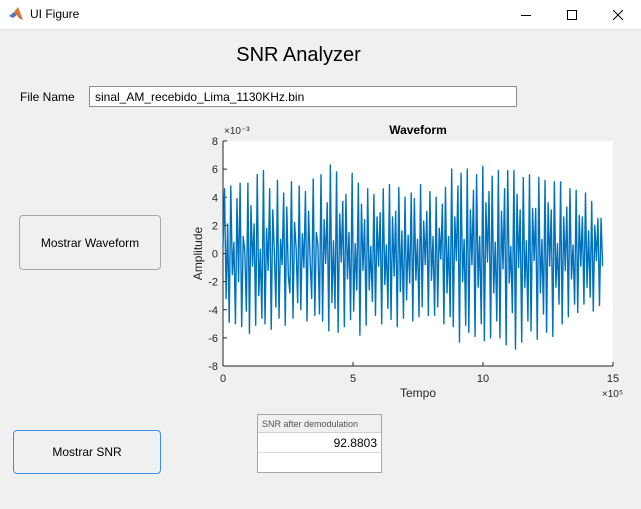  I want to click on y-tick-label: -8, so click(213, 367).